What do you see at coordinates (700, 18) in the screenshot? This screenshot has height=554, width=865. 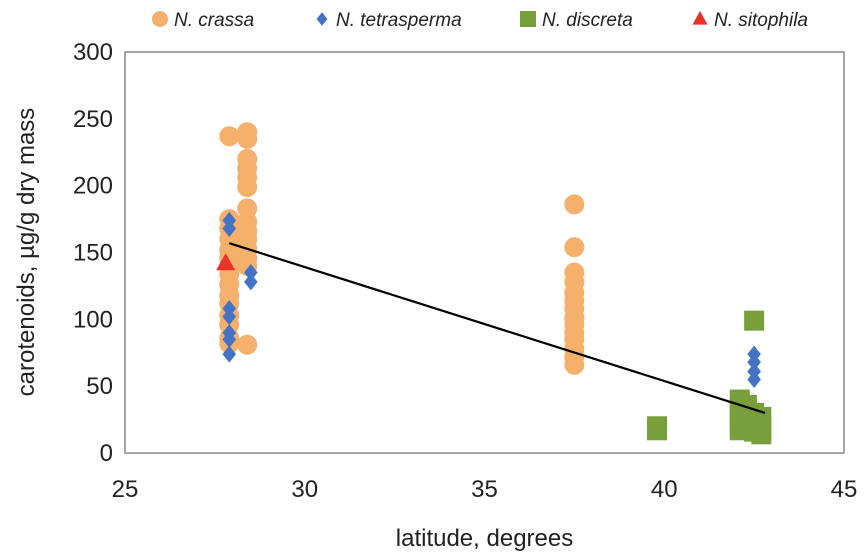 I see `legend-marker-n-sitophila` at bounding box center [700, 18].